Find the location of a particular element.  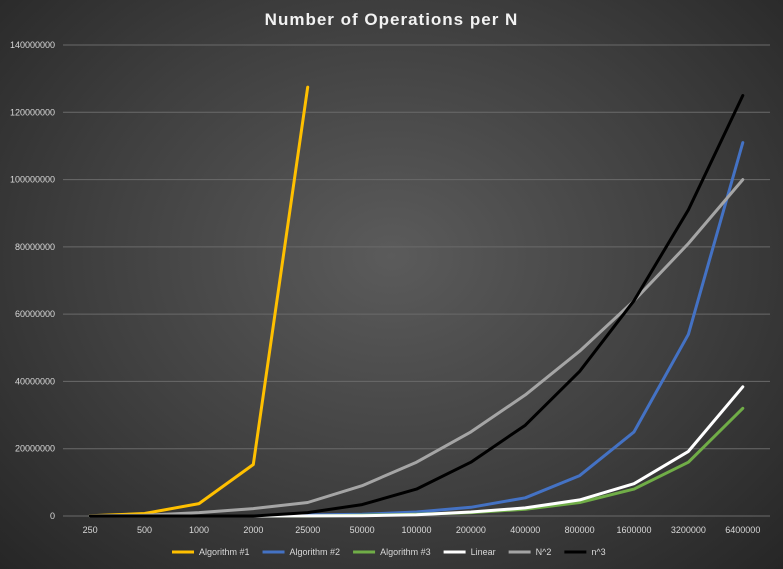

x-tick-label: 250 is located at coordinates (90, 530).